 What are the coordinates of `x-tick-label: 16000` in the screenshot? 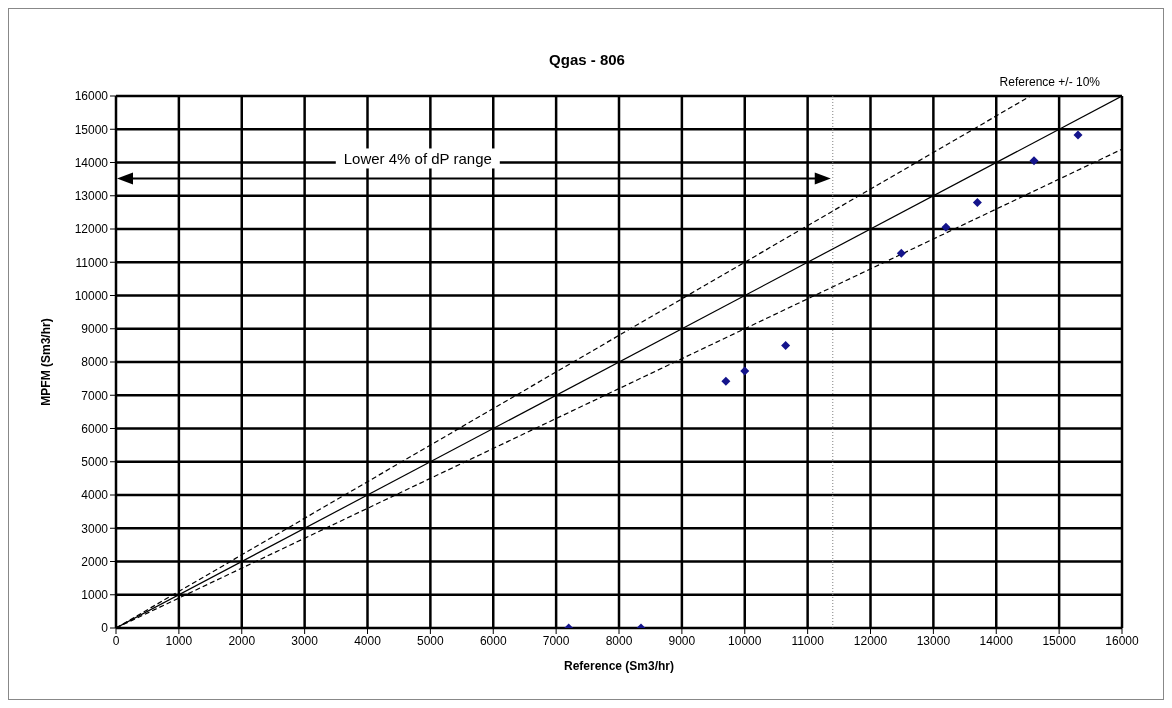 It's located at (1122, 640).